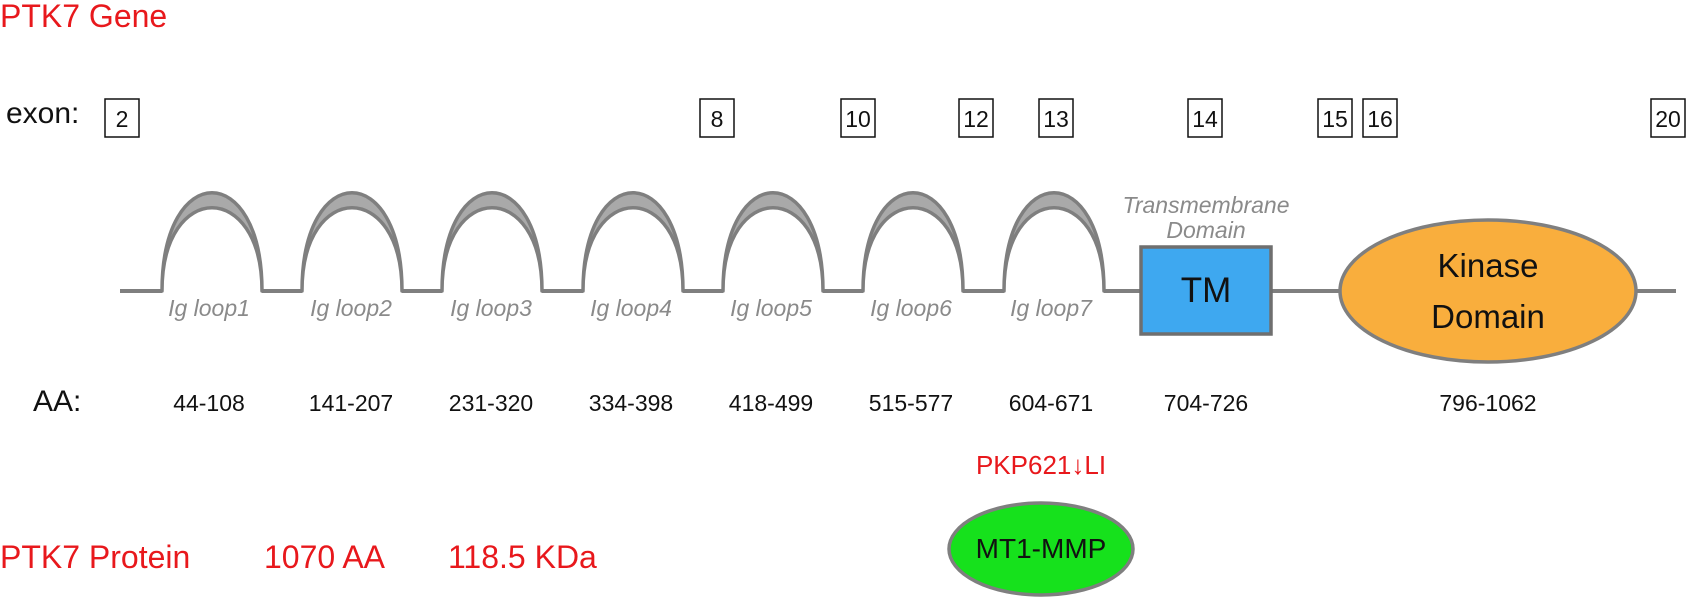 This screenshot has width=1688, height=600. I want to click on exon-box: 8, so click(717, 118).